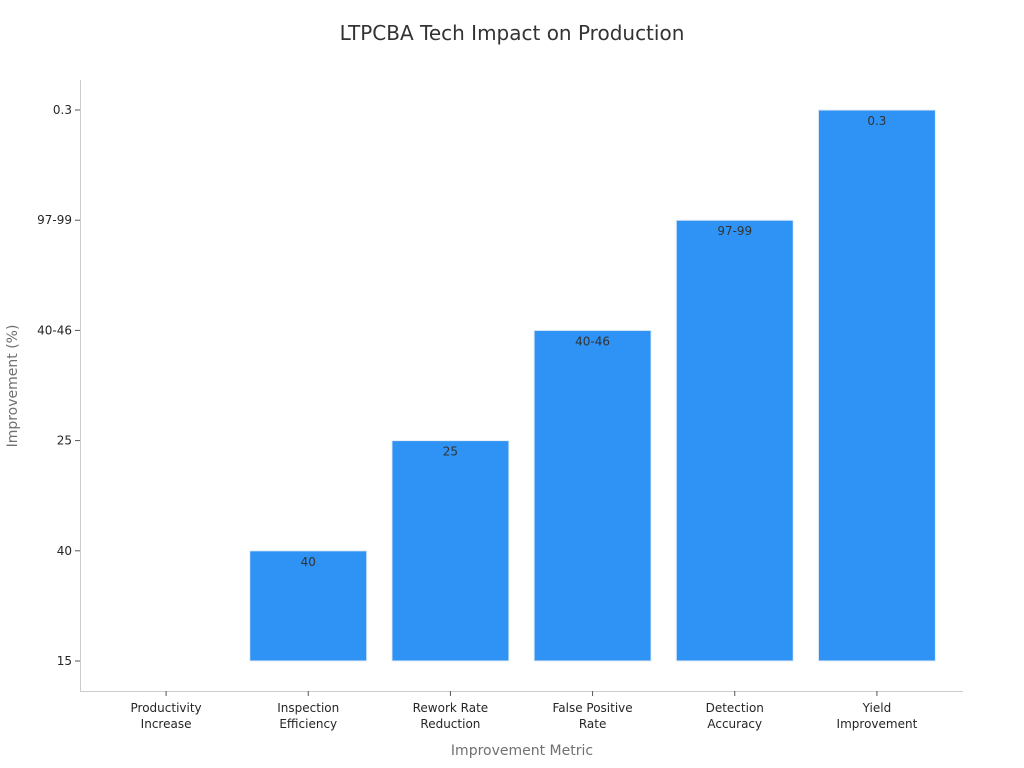 Image resolution: width=1024 pixels, height=768 pixels. I want to click on bar-value-label: 97-99, so click(734, 231).